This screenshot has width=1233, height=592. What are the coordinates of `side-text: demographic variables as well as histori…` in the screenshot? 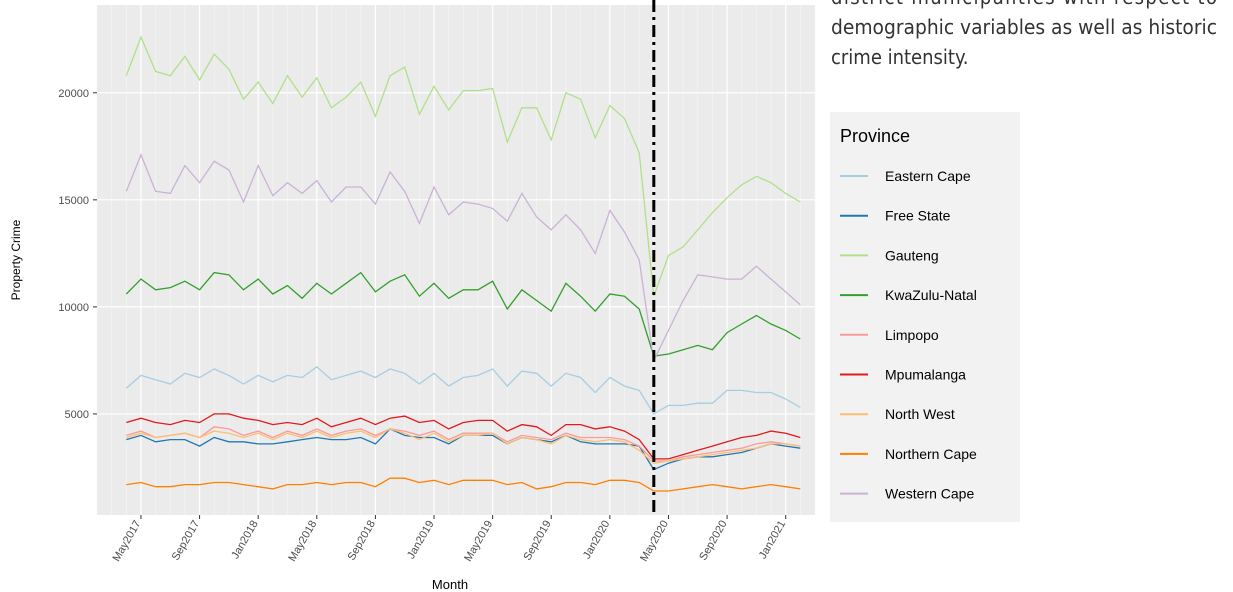 It's located at (1024, 27).